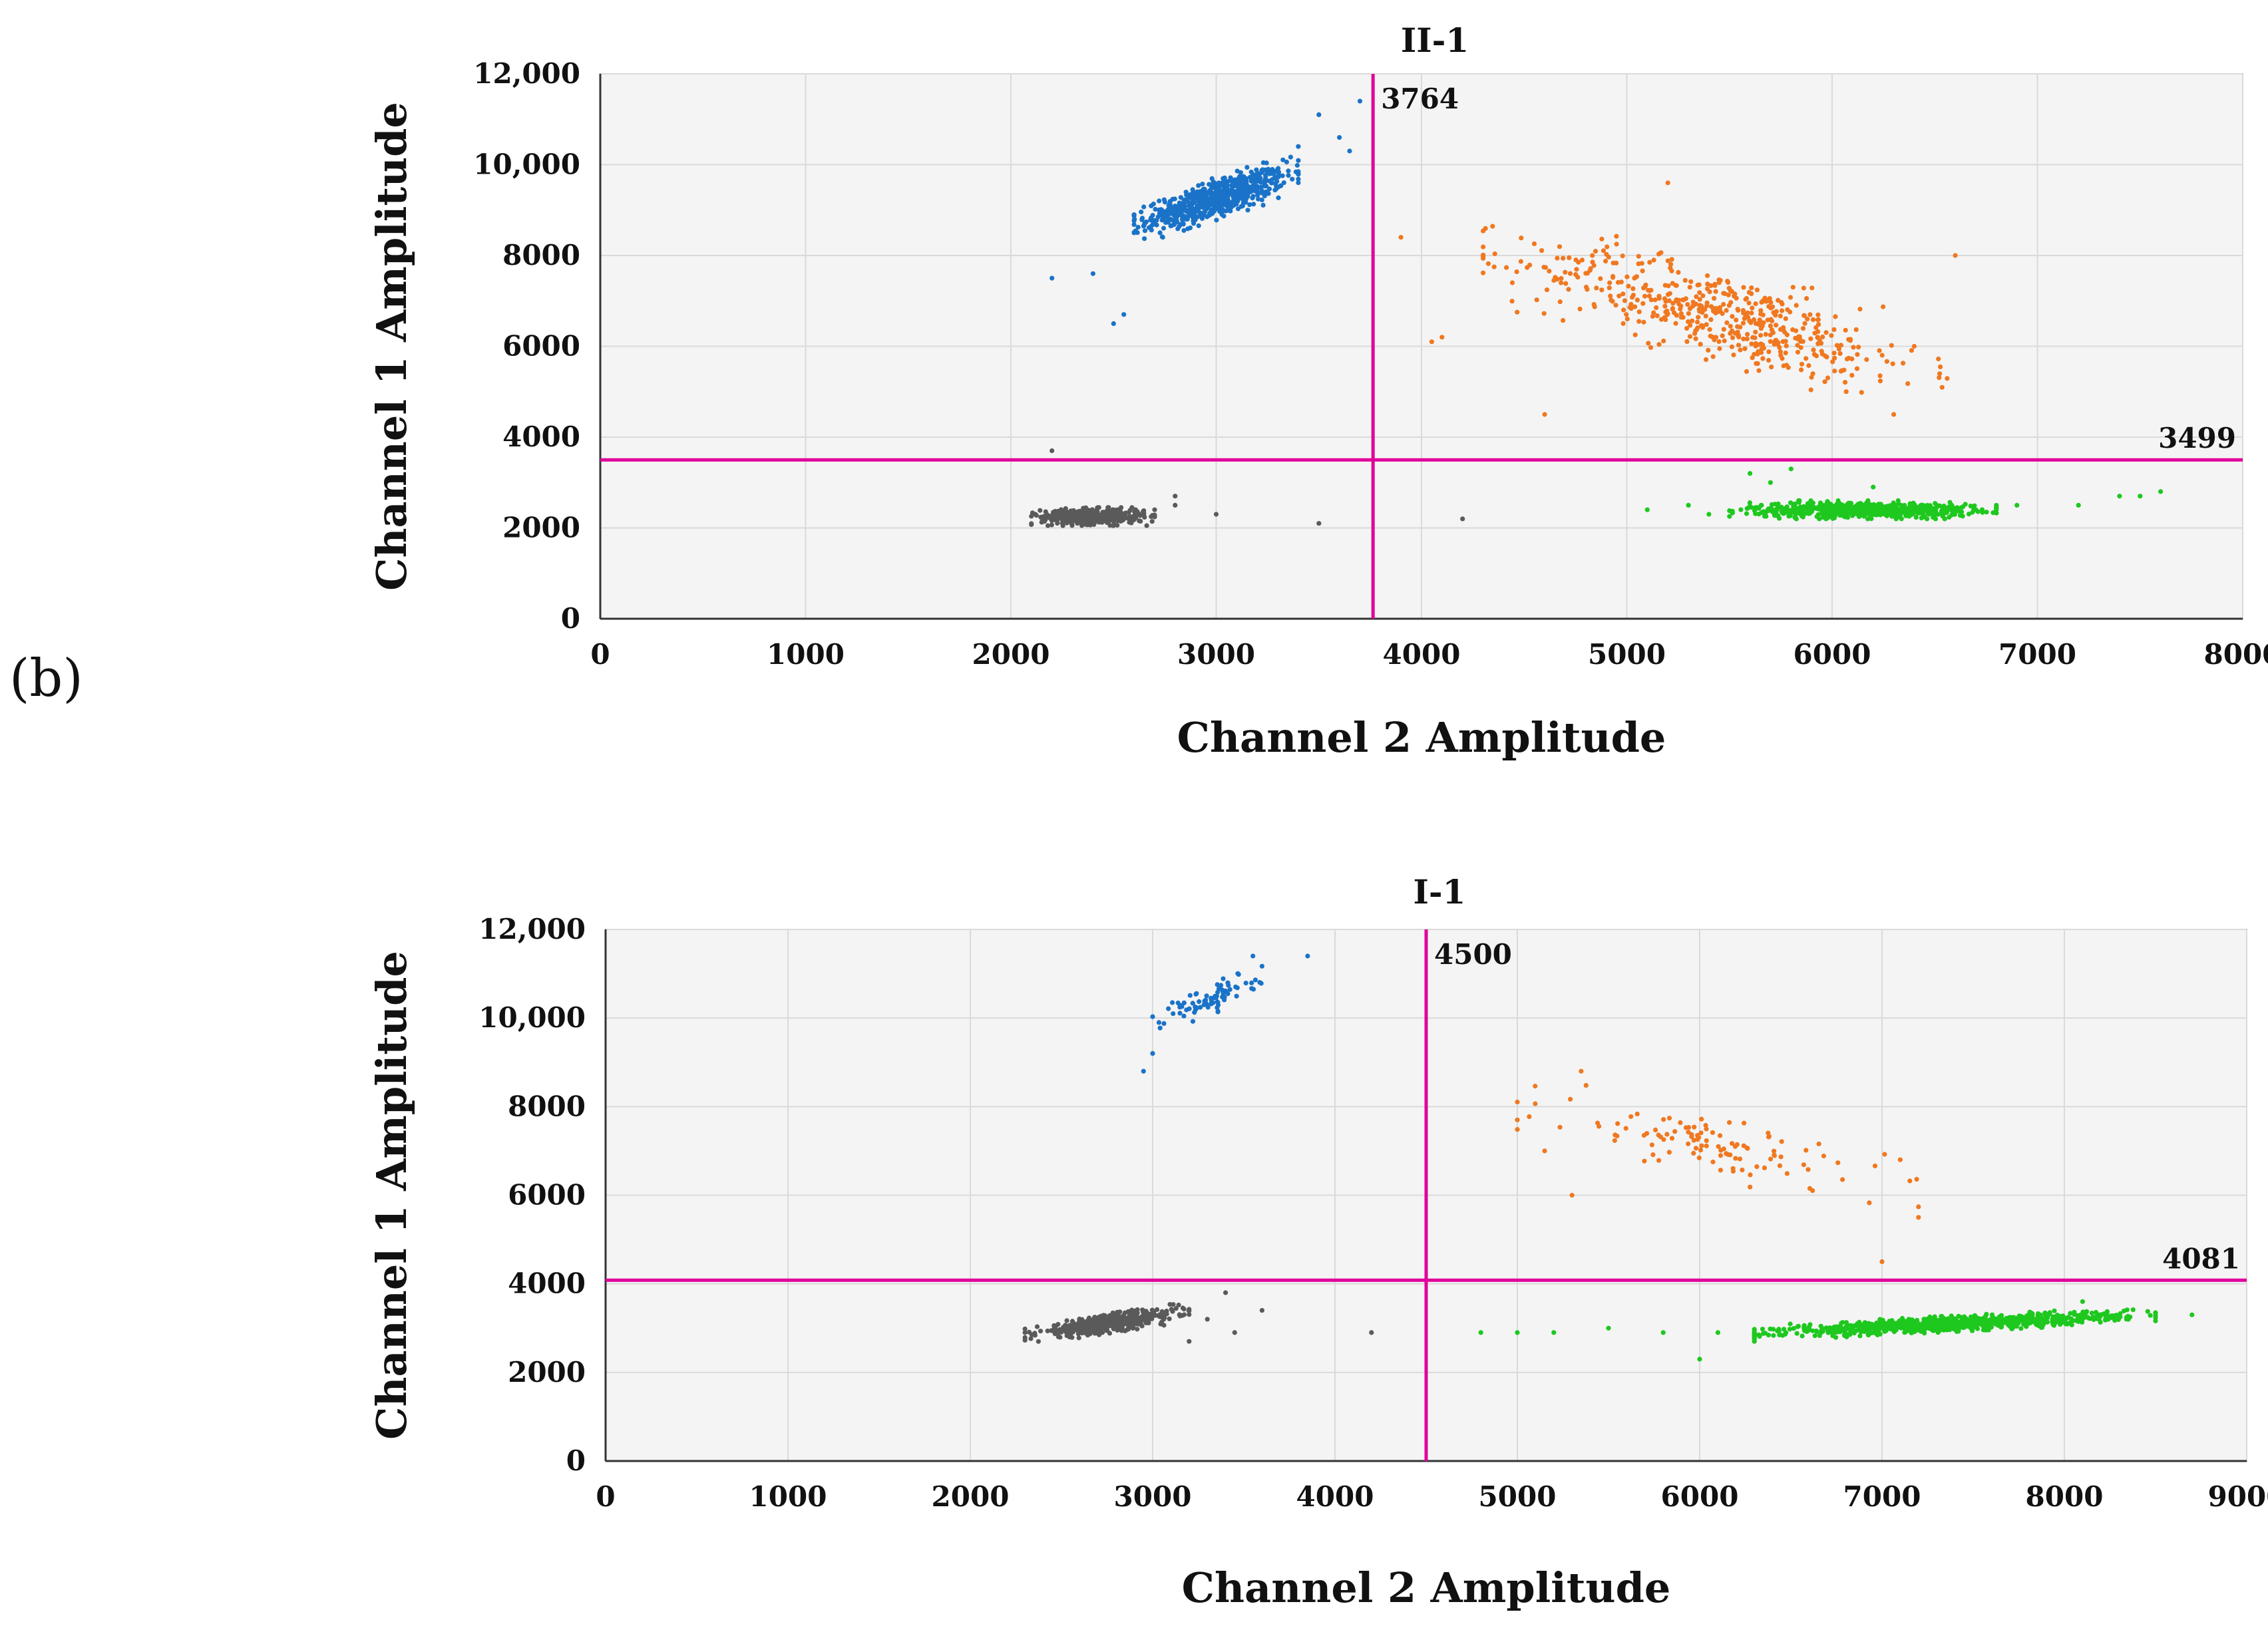  What do you see at coordinates (1904, 494) in the screenshot?
I see `cluster-Ch1-Ch2+` at bounding box center [1904, 494].